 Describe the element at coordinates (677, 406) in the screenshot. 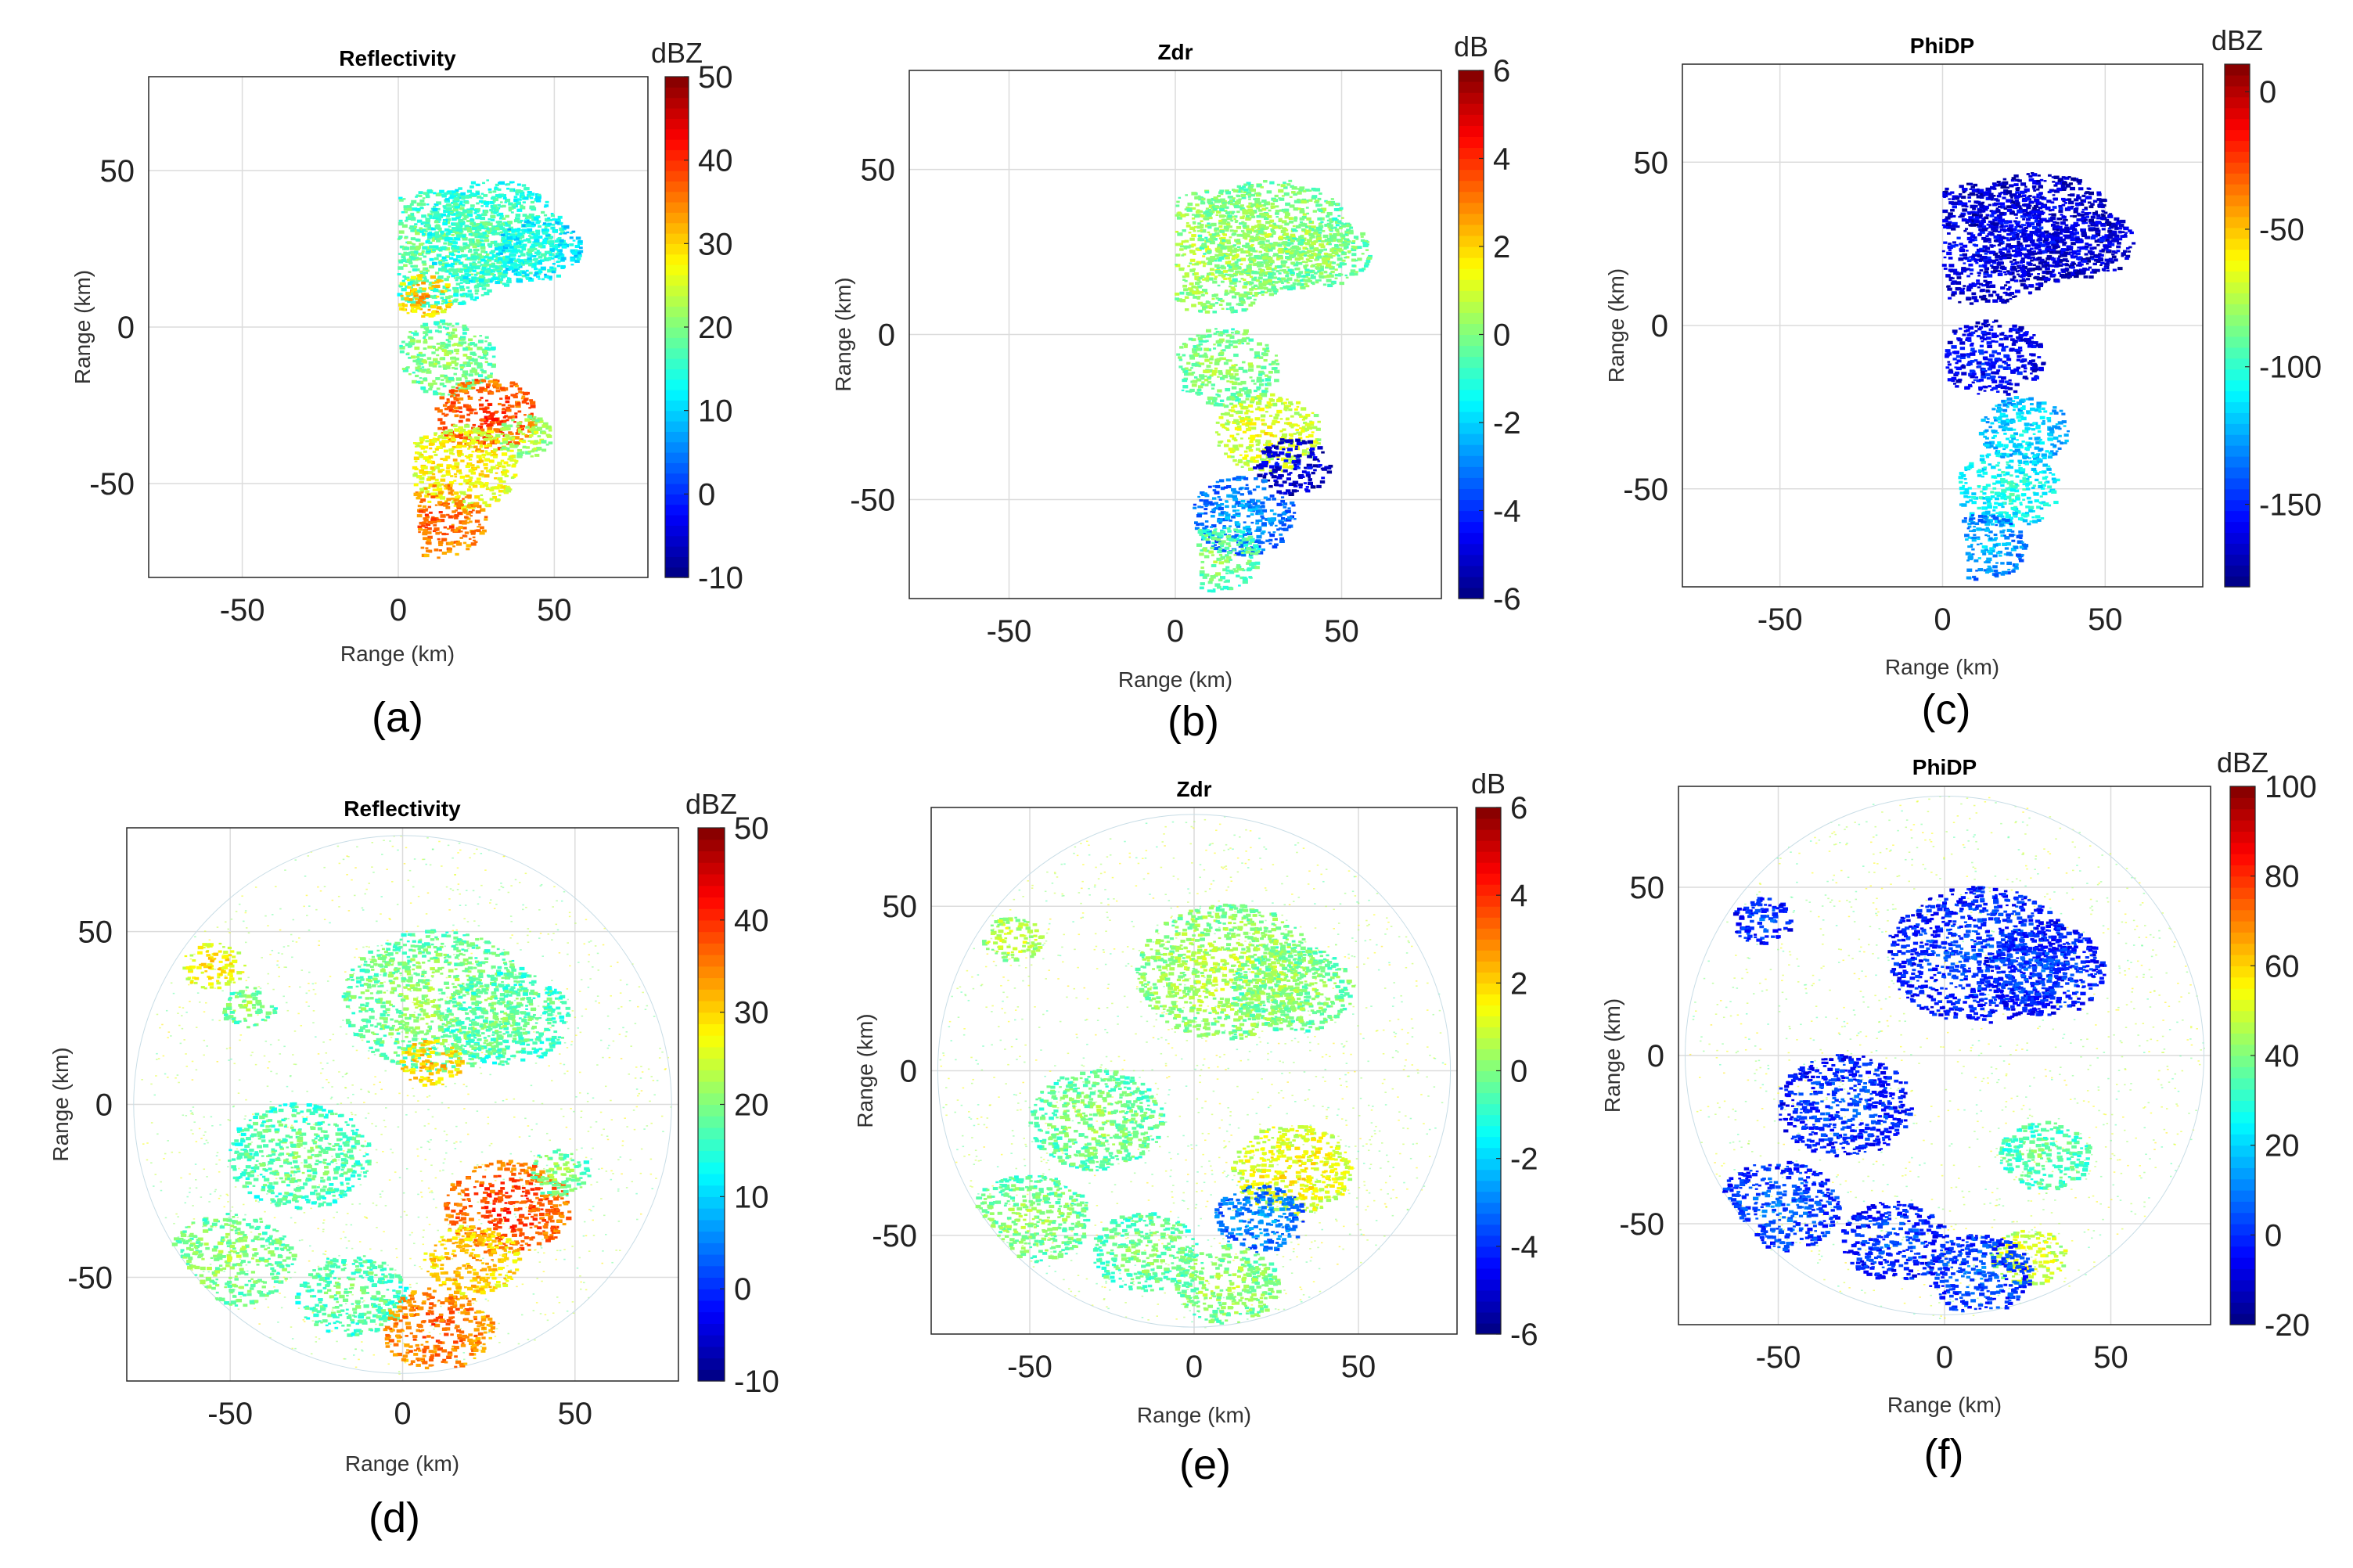

I see `colorbar-segment` at that location.